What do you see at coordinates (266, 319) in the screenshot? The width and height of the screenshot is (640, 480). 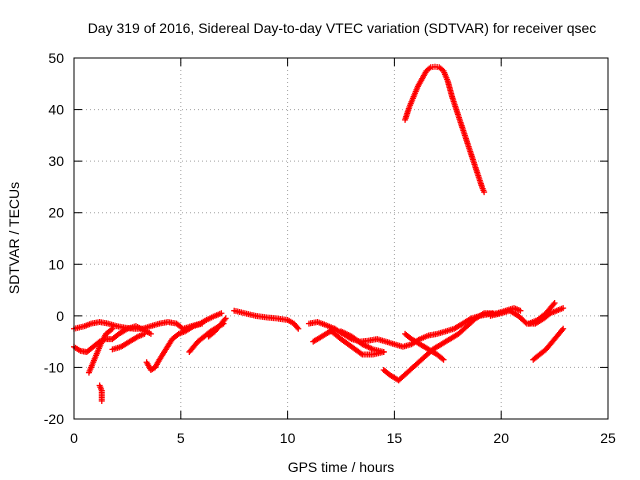 I see `series-track-i` at bounding box center [266, 319].